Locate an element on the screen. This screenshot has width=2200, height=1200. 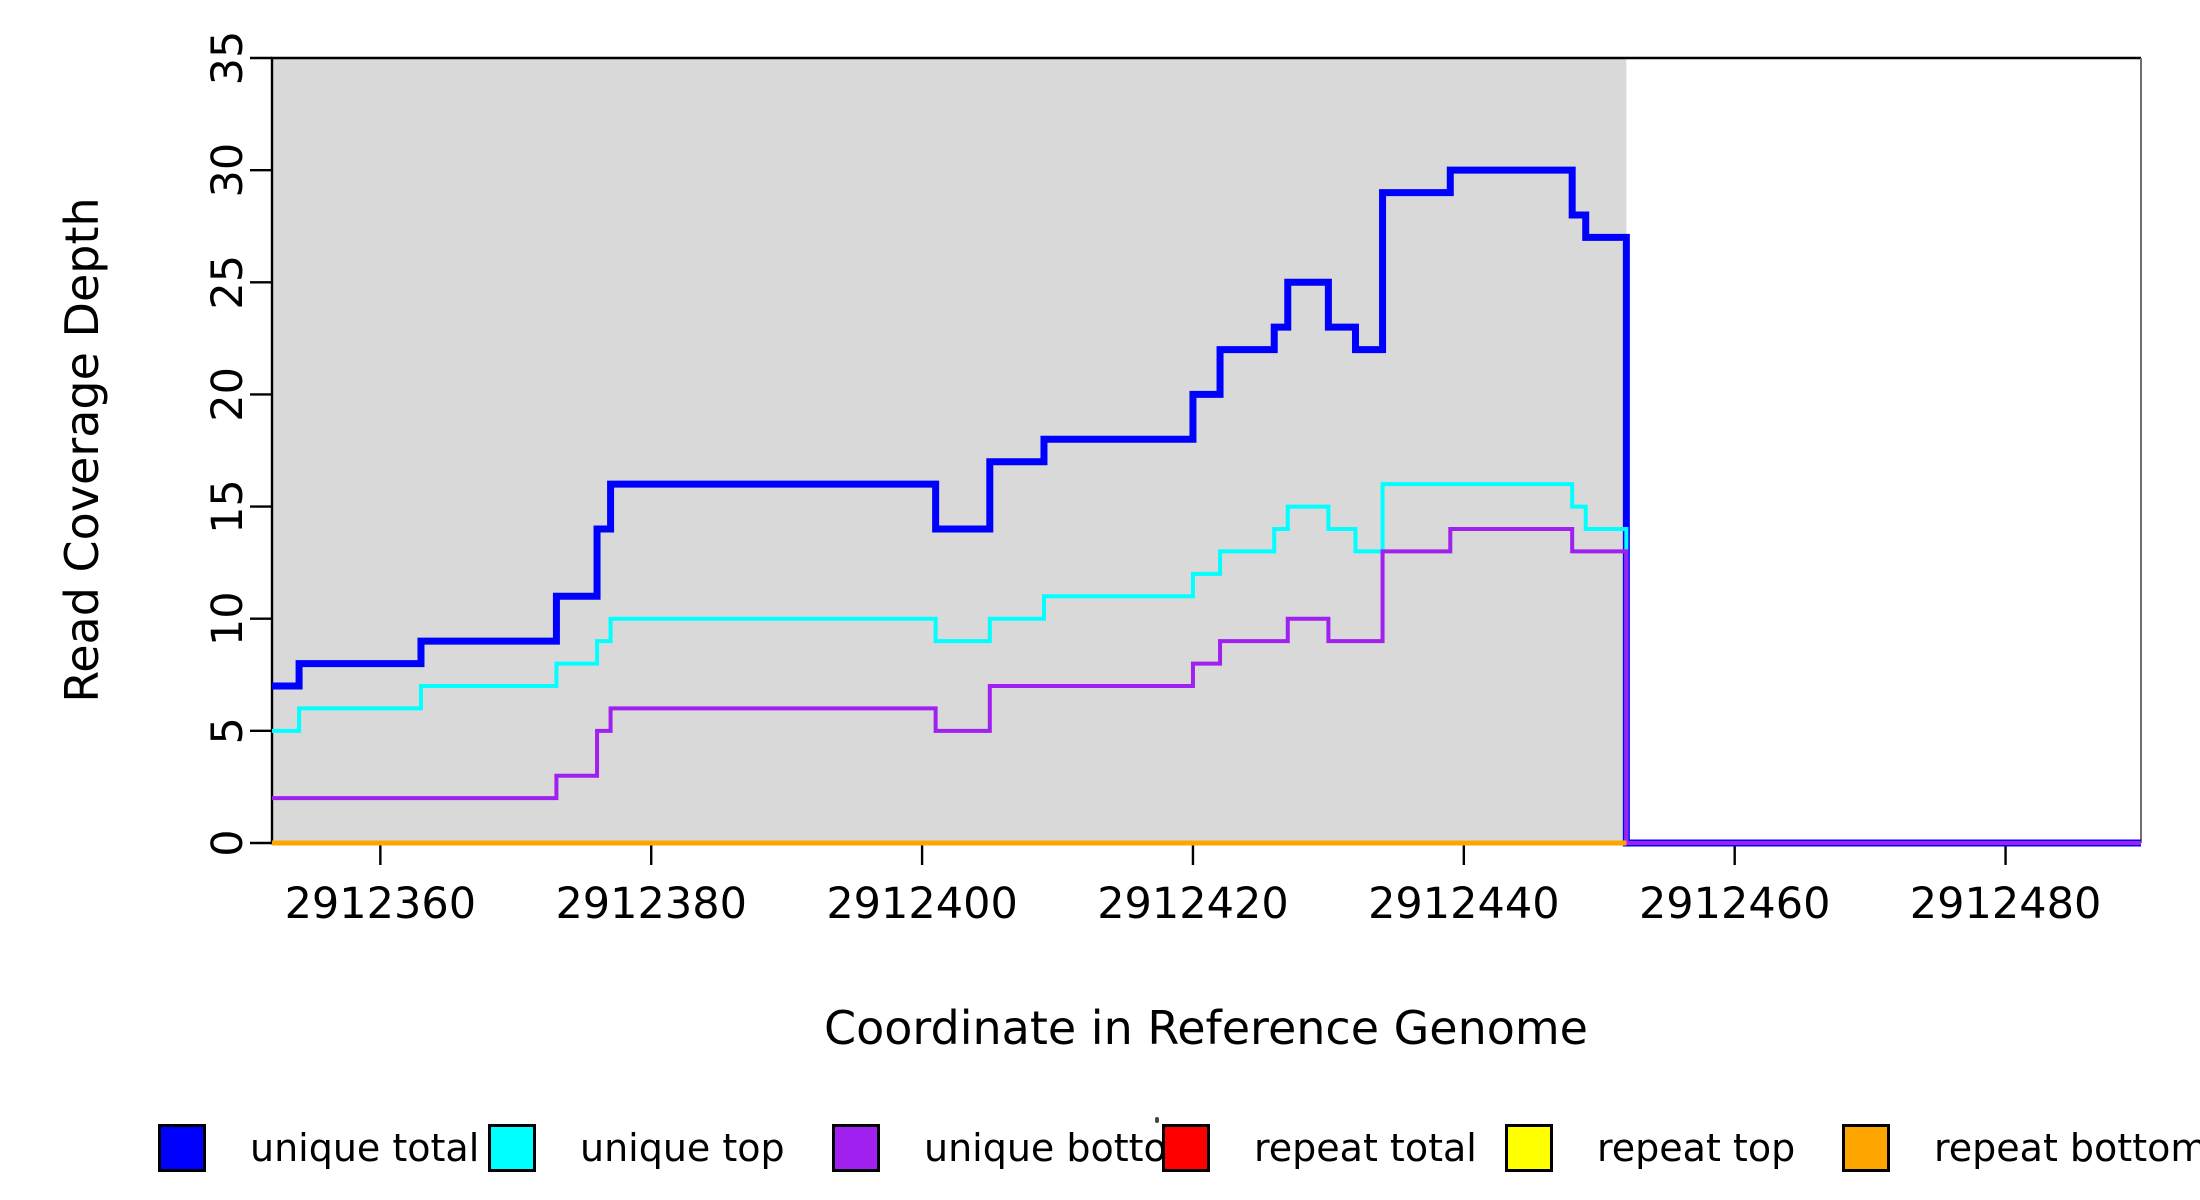
legend-item-unique-top: unique top is located at coordinates (636, 1148).